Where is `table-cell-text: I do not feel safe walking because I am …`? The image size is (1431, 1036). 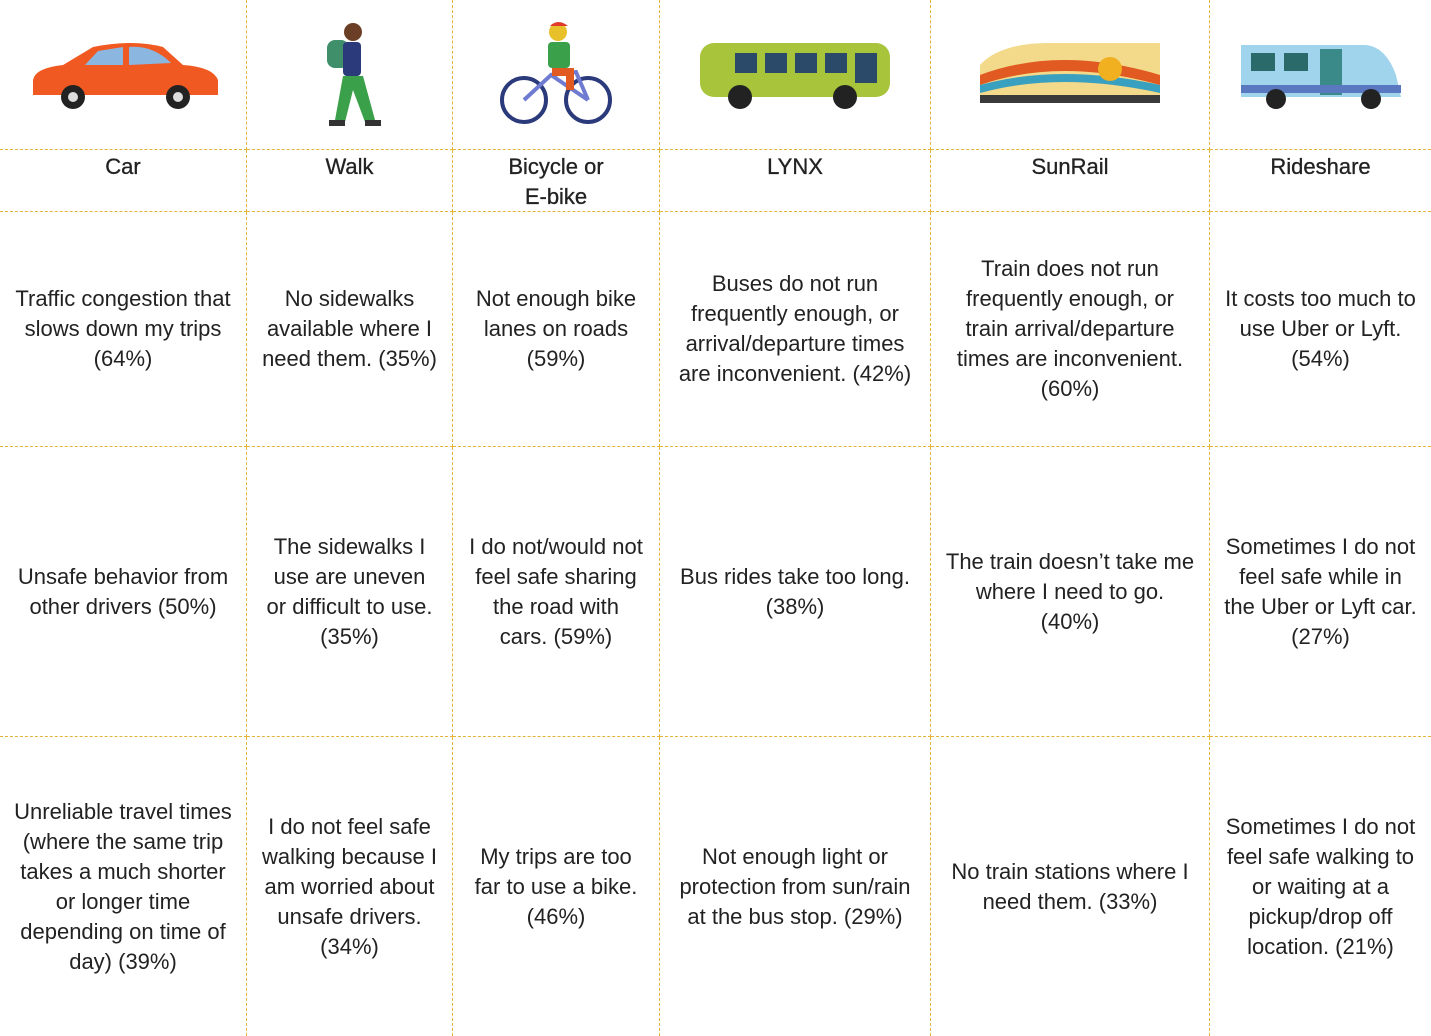 table-cell-text: I do not feel safe walking because I am … is located at coordinates (349, 886).